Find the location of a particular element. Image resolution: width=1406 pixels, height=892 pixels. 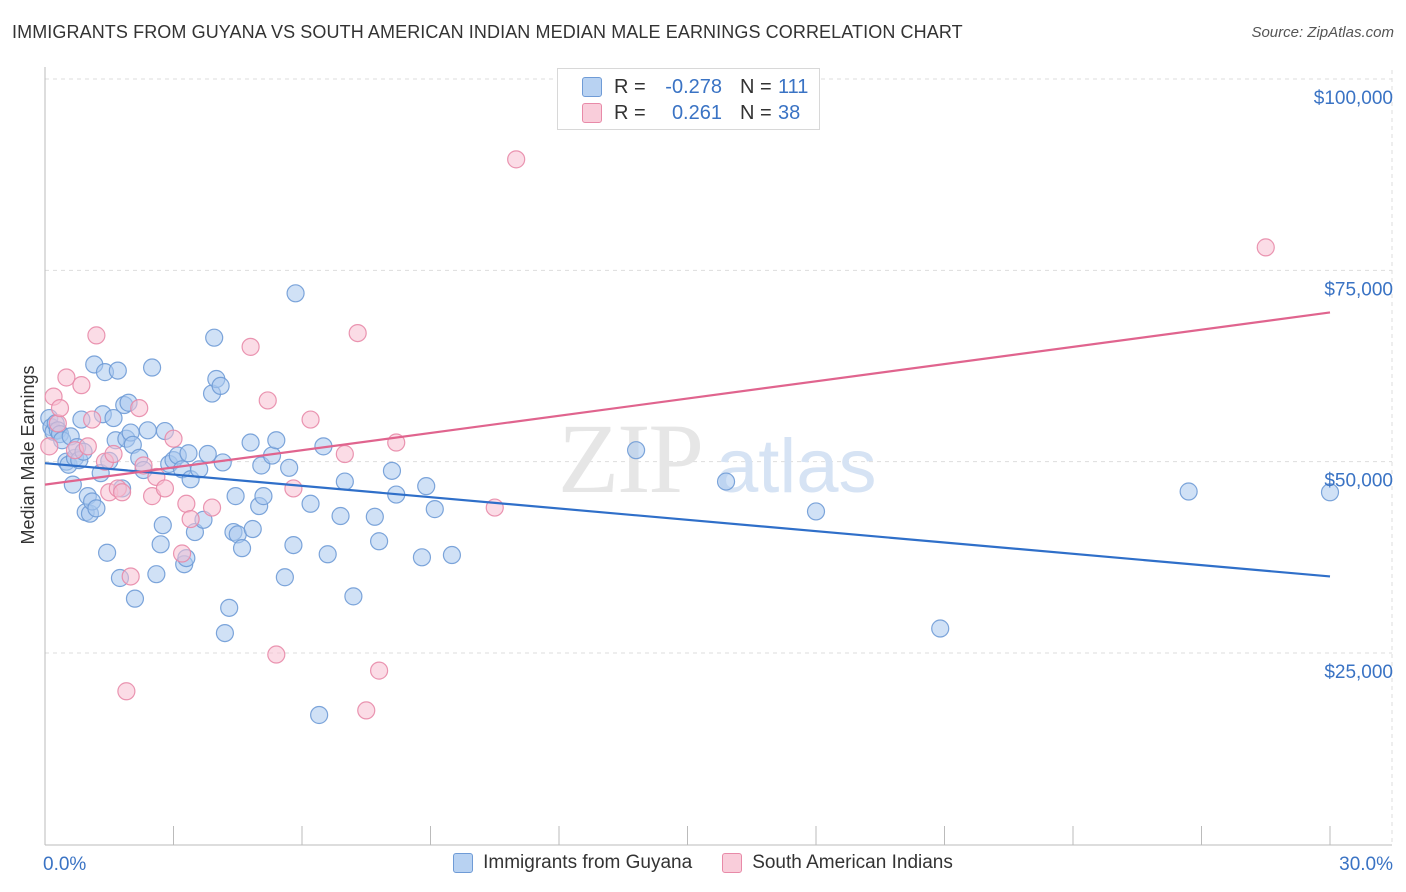

series-swatch-blue is located at coordinates (463, 863).